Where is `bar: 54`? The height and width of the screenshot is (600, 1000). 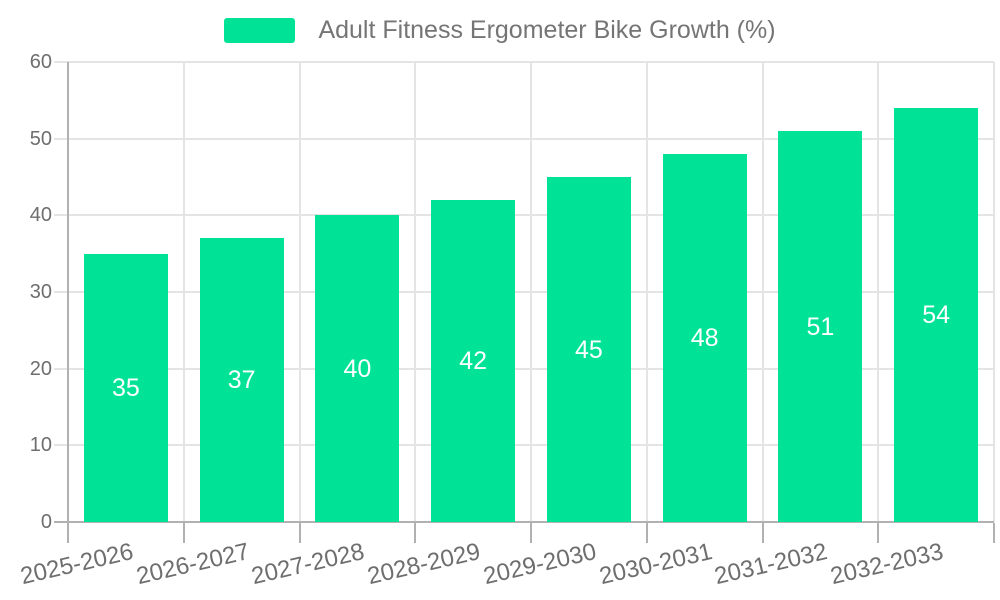
bar: 54 is located at coordinates (936, 315).